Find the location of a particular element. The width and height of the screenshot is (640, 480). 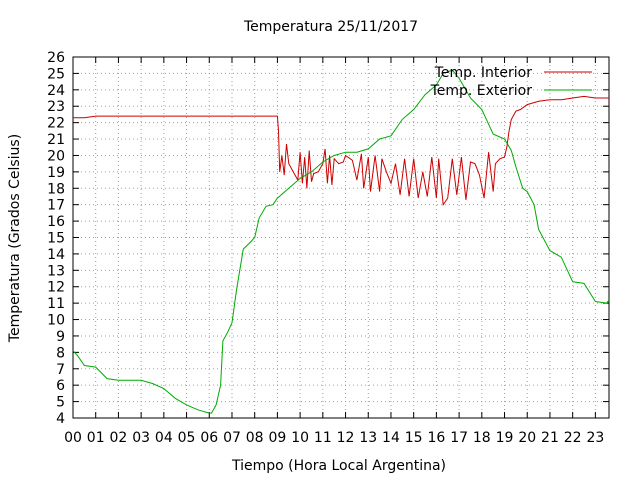

x-tick-label: 09 is located at coordinates (277, 438).